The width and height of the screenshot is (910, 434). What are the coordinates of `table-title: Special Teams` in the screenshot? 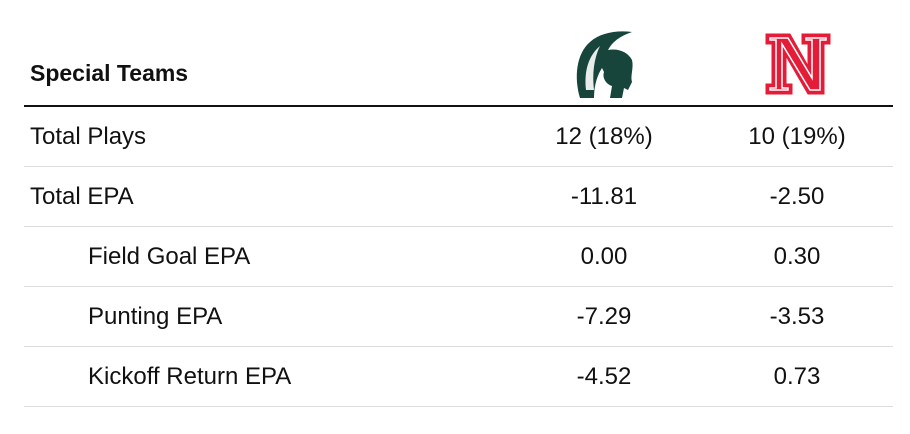 It's located at (109, 73).